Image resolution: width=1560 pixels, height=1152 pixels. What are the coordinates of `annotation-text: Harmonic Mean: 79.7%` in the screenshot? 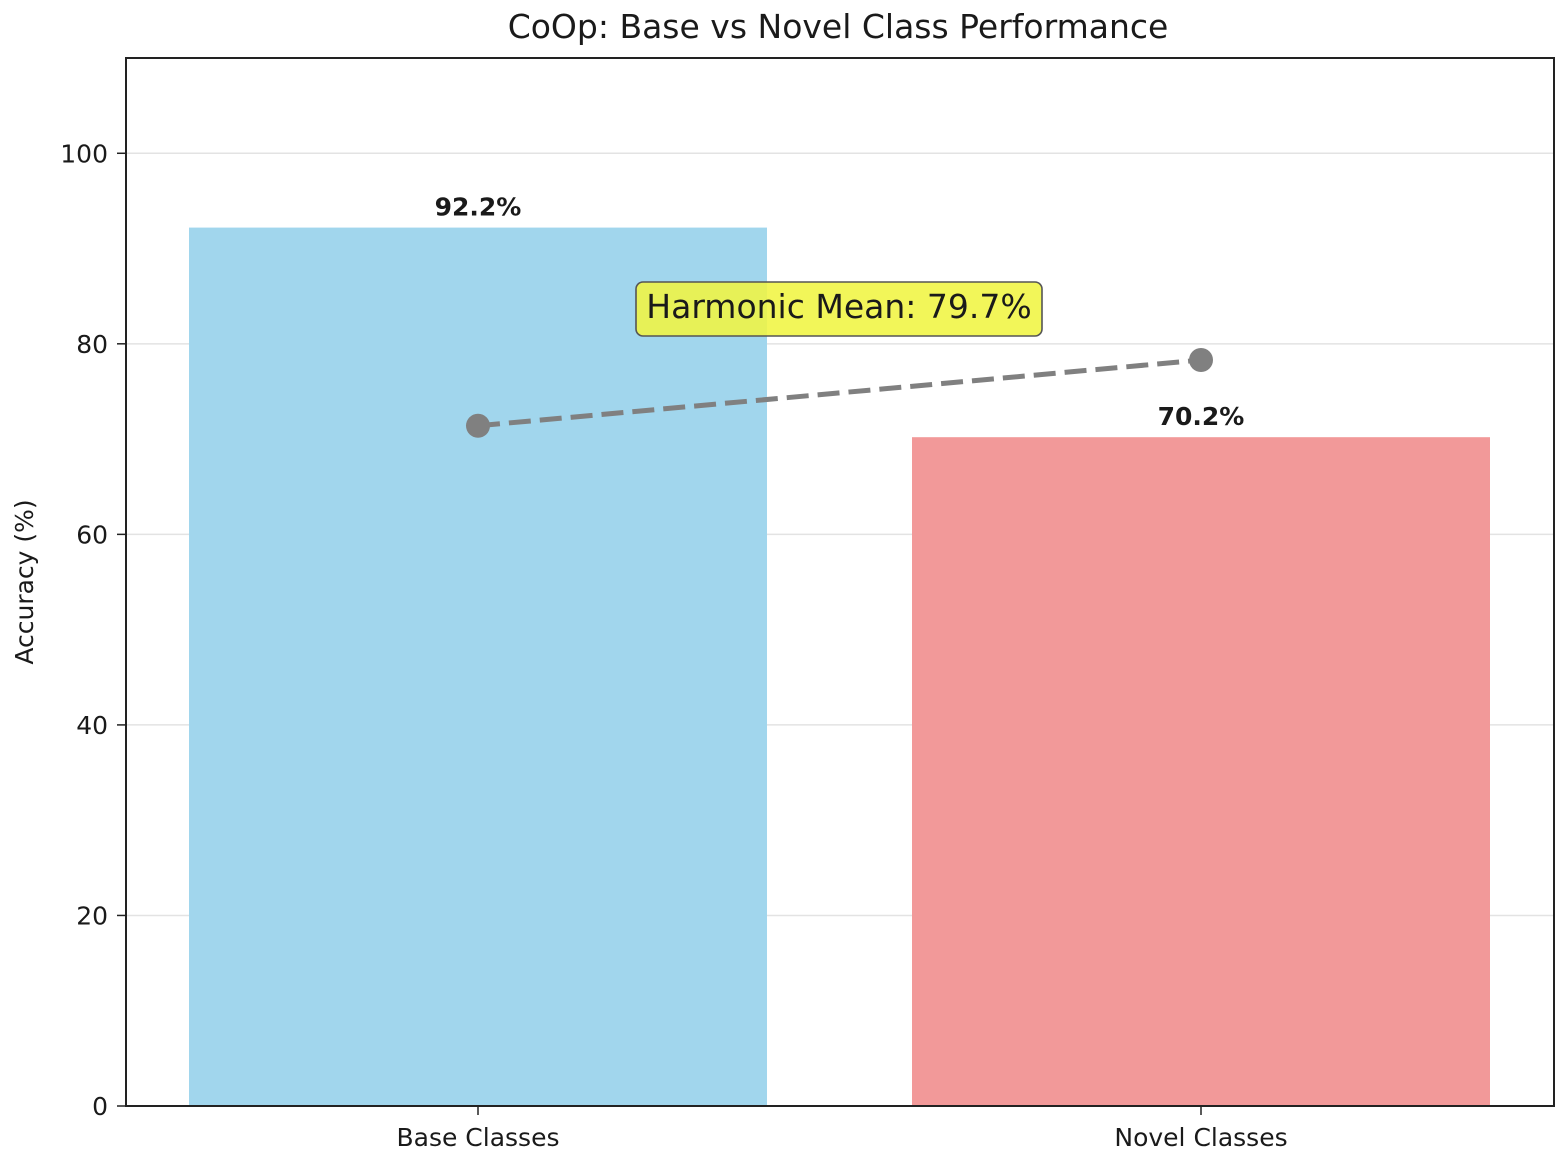 It's located at (838, 306).